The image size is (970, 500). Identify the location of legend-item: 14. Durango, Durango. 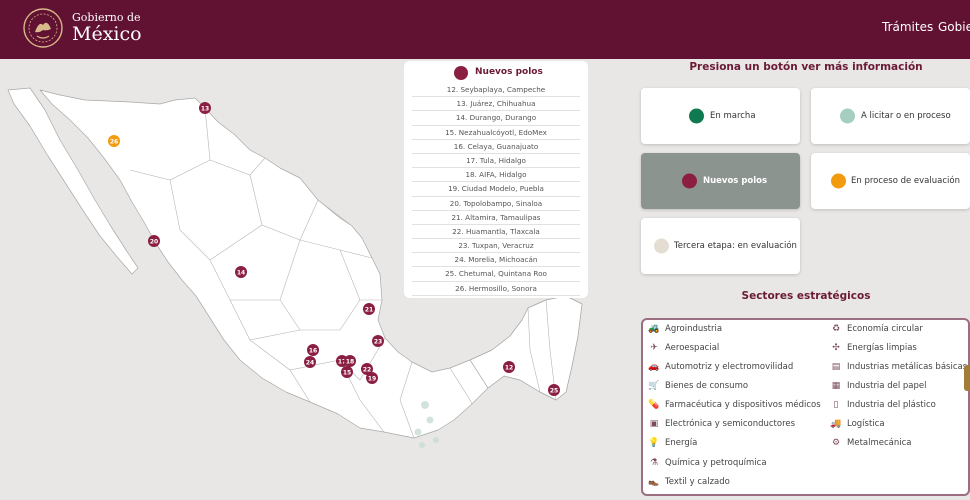
(496, 118).